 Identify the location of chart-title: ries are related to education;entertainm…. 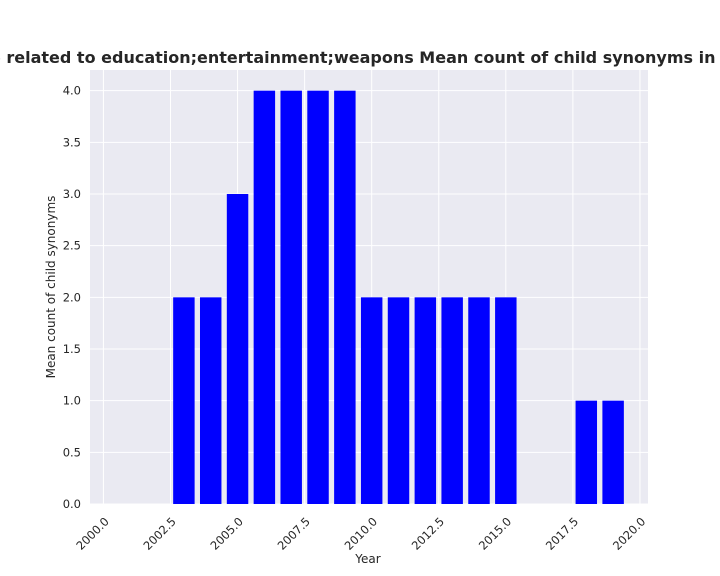
(360, 57).